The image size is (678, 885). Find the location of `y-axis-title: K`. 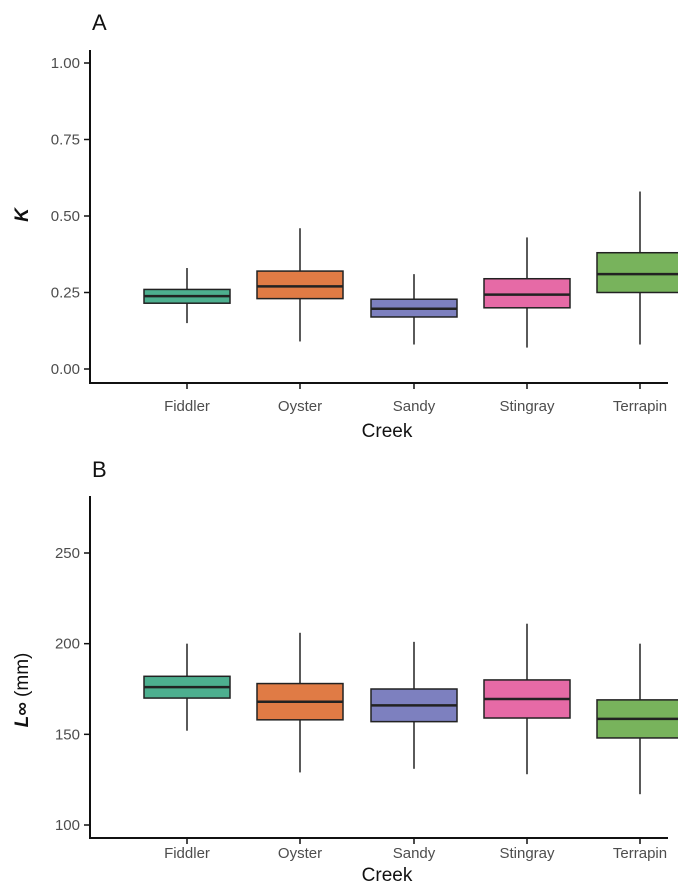

y-axis-title: K is located at coordinates (22, 214).